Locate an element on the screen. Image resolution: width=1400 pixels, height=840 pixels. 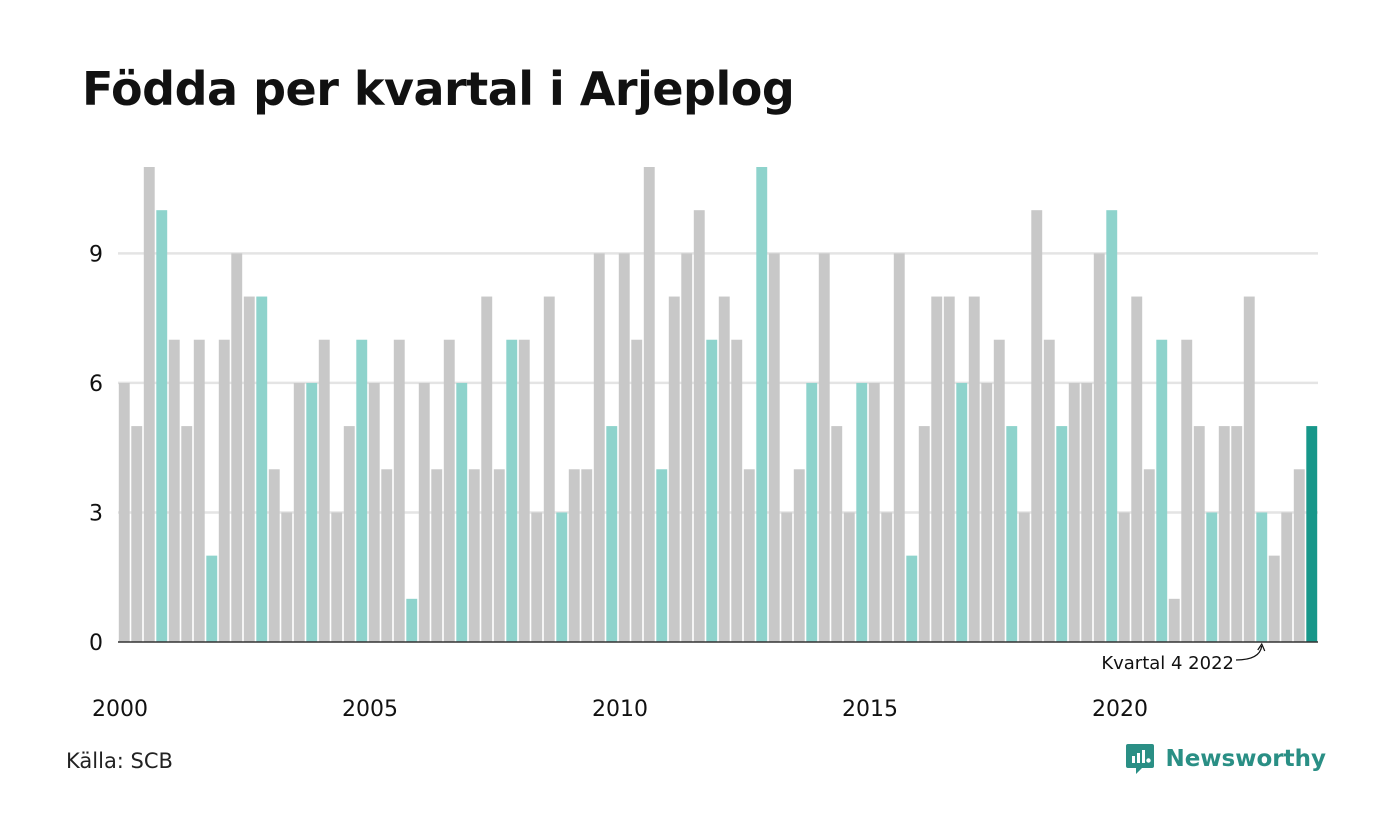
y-tick-label: 3 is located at coordinates (96, 513).